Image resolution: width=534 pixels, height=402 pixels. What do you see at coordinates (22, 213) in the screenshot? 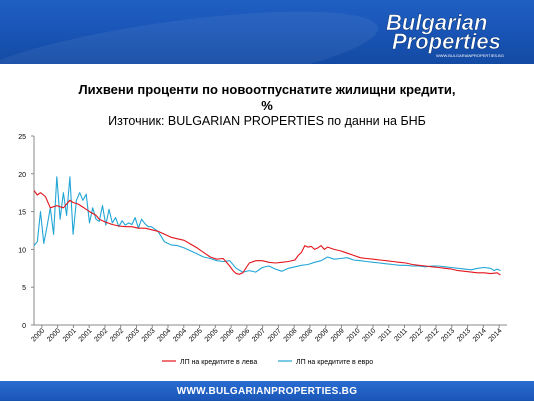
I see `y-tick-label: 15` at bounding box center [22, 213].